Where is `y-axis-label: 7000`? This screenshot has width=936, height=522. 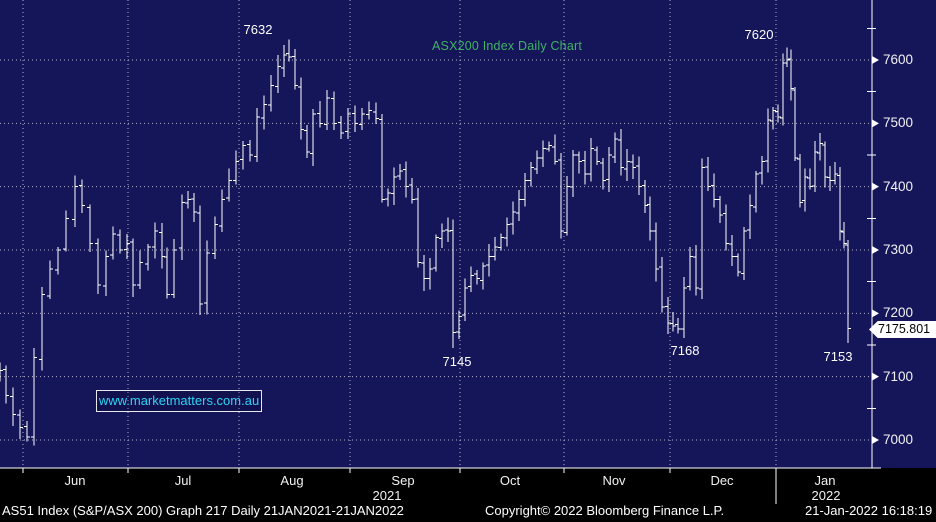
y-axis-label: 7000 is located at coordinates (898, 439).